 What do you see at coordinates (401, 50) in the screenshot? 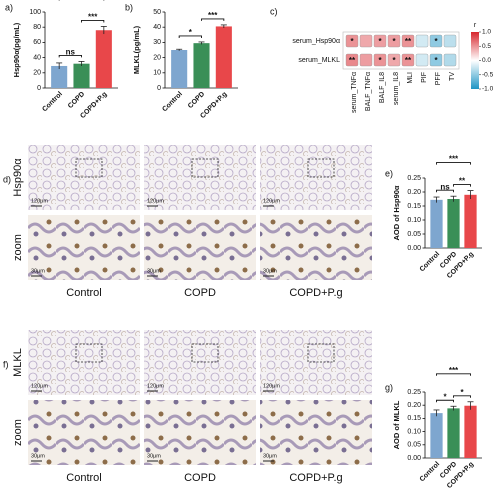
I see `heatmap-frame` at bounding box center [401, 50].